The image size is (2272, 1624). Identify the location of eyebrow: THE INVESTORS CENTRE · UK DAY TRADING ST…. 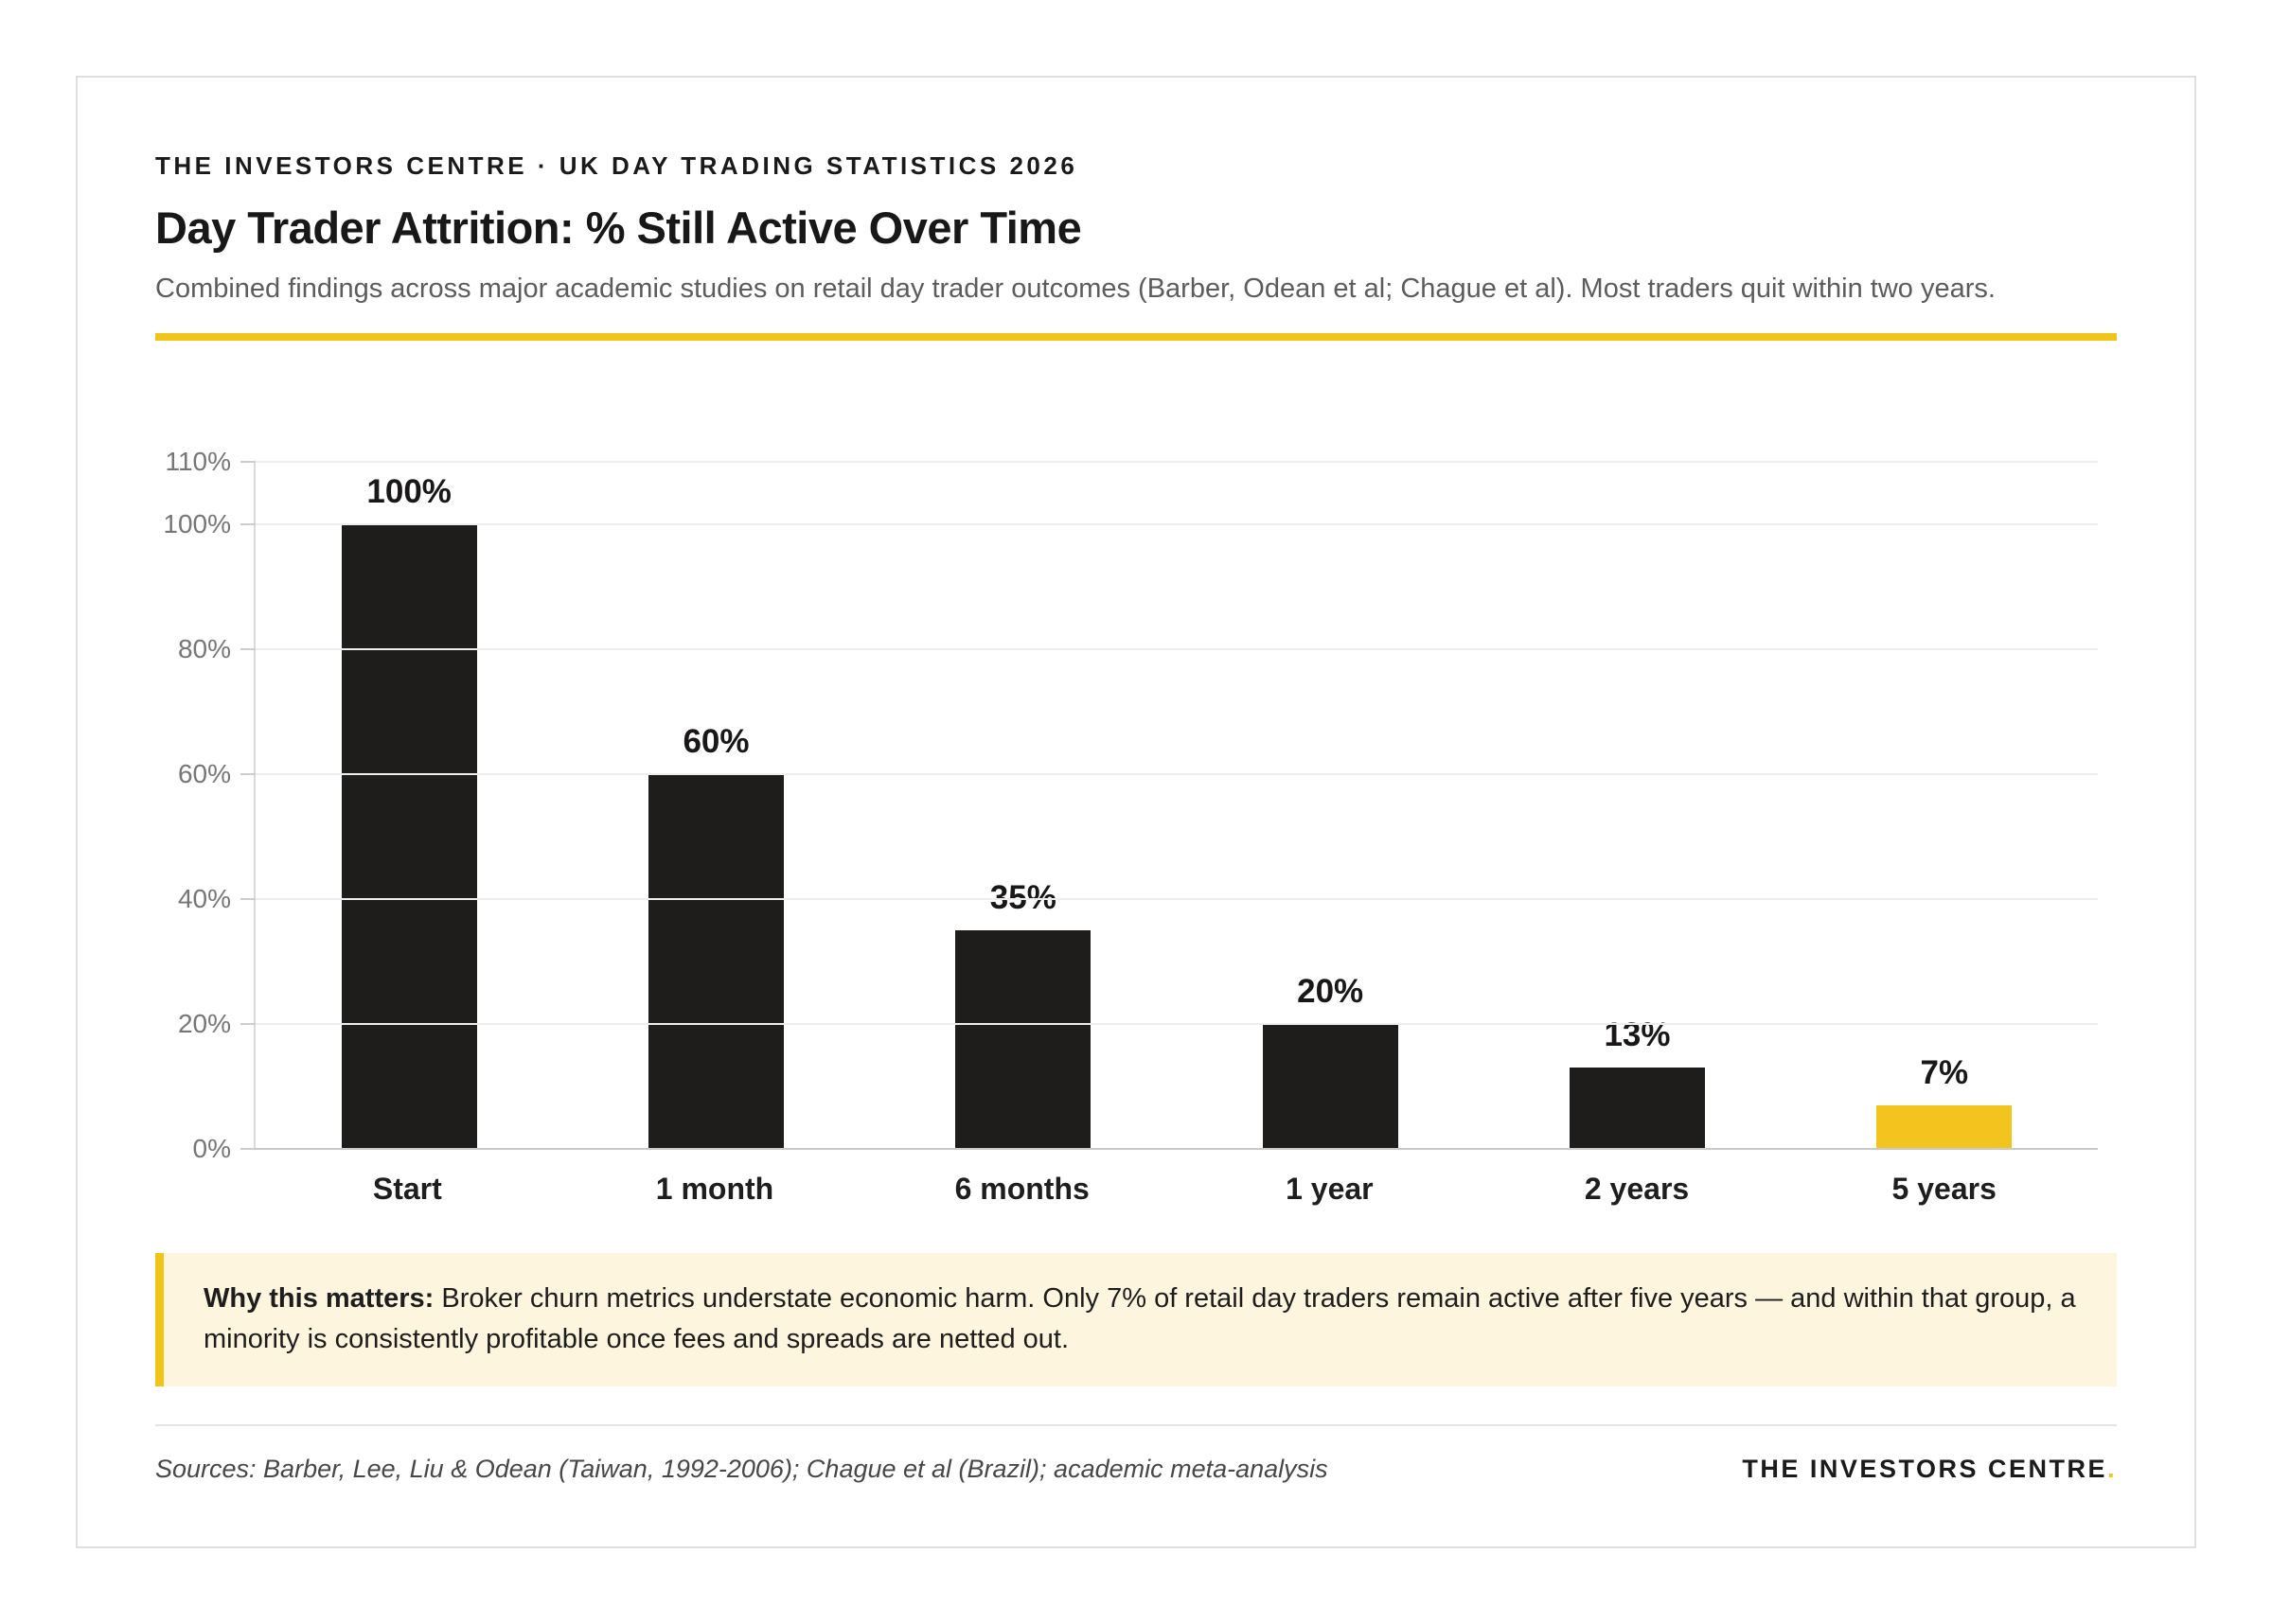
(616, 166).